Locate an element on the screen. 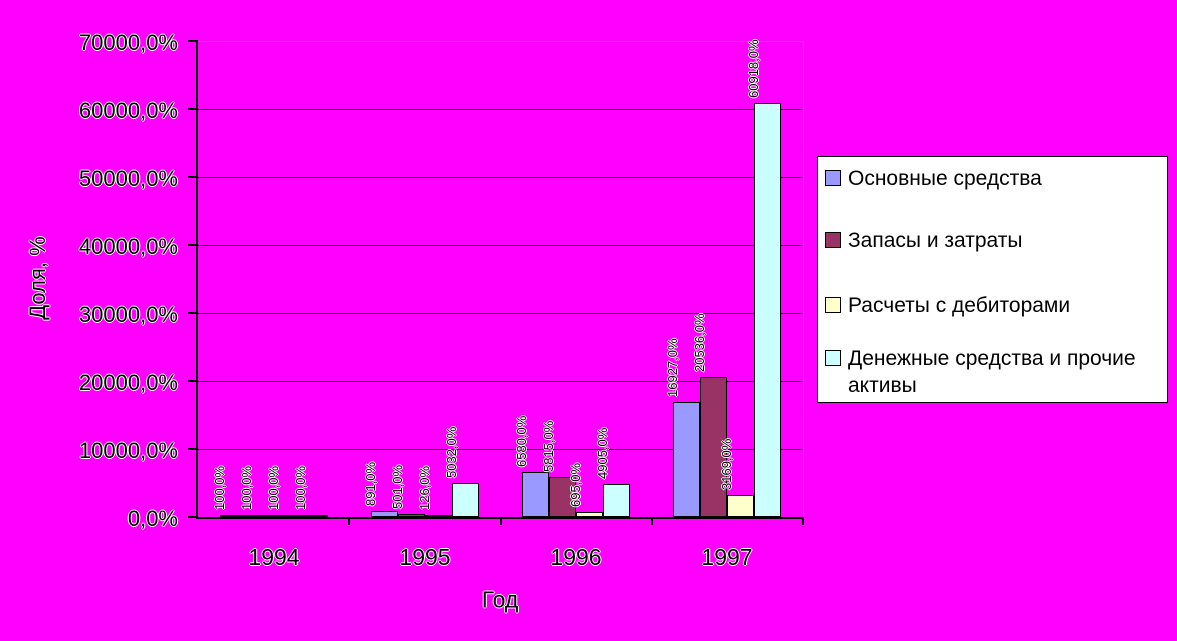 This screenshot has height=641, width=1177. legend-item-label: Запасы и затраты is located at coordinates (935, 240).